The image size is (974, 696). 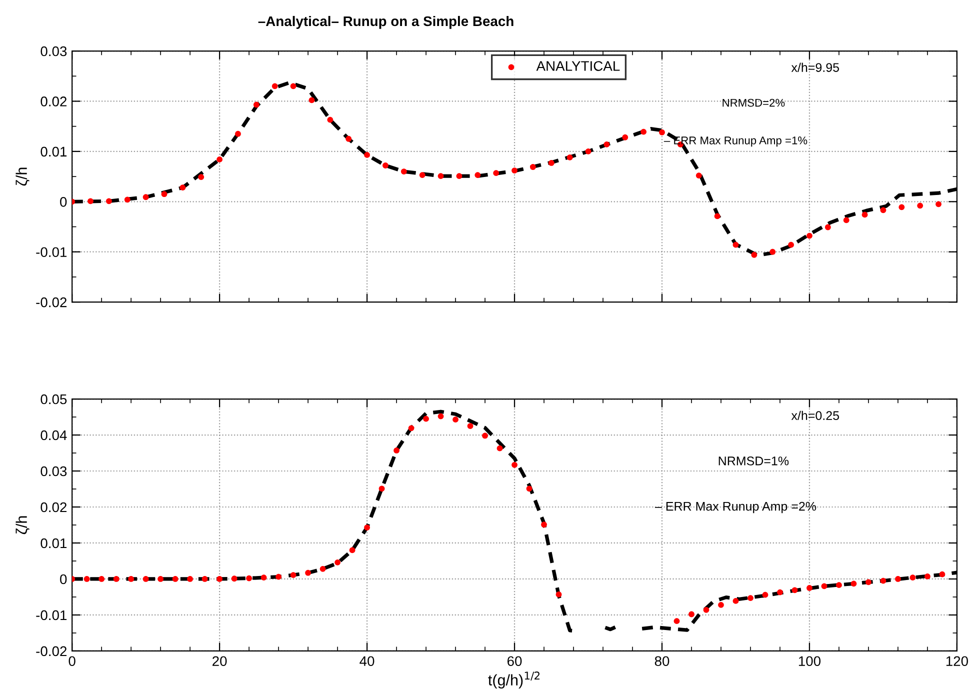 What do you see at coordinates (53, 435) in the screenshot?
I see `y-tick-label: 0.04` at bounding box center [53, 435].